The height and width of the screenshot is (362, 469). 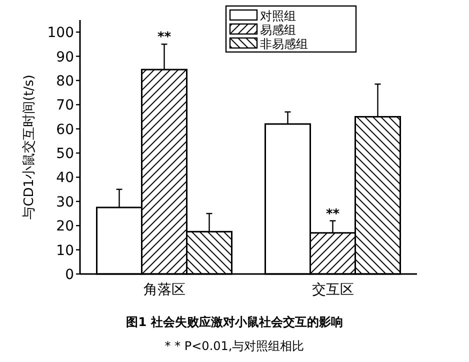 What do you see at coordinates (65, 106) in the screenshot?
I see `y-tick-label: 70` at bounding box center [65, 106].